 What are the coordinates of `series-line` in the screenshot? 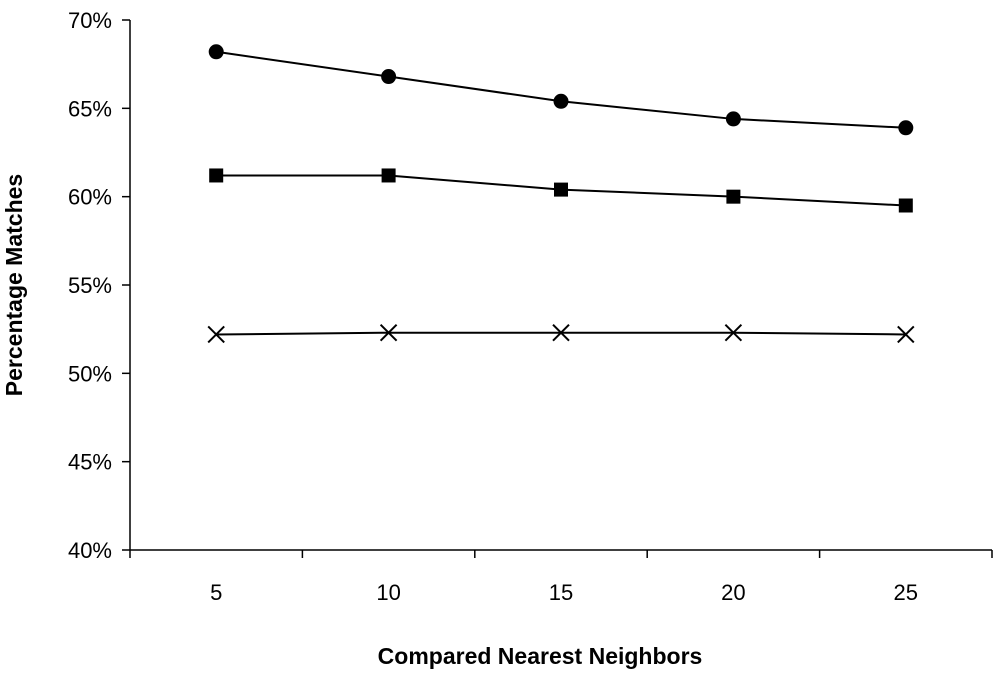 It's located at (561, 89).